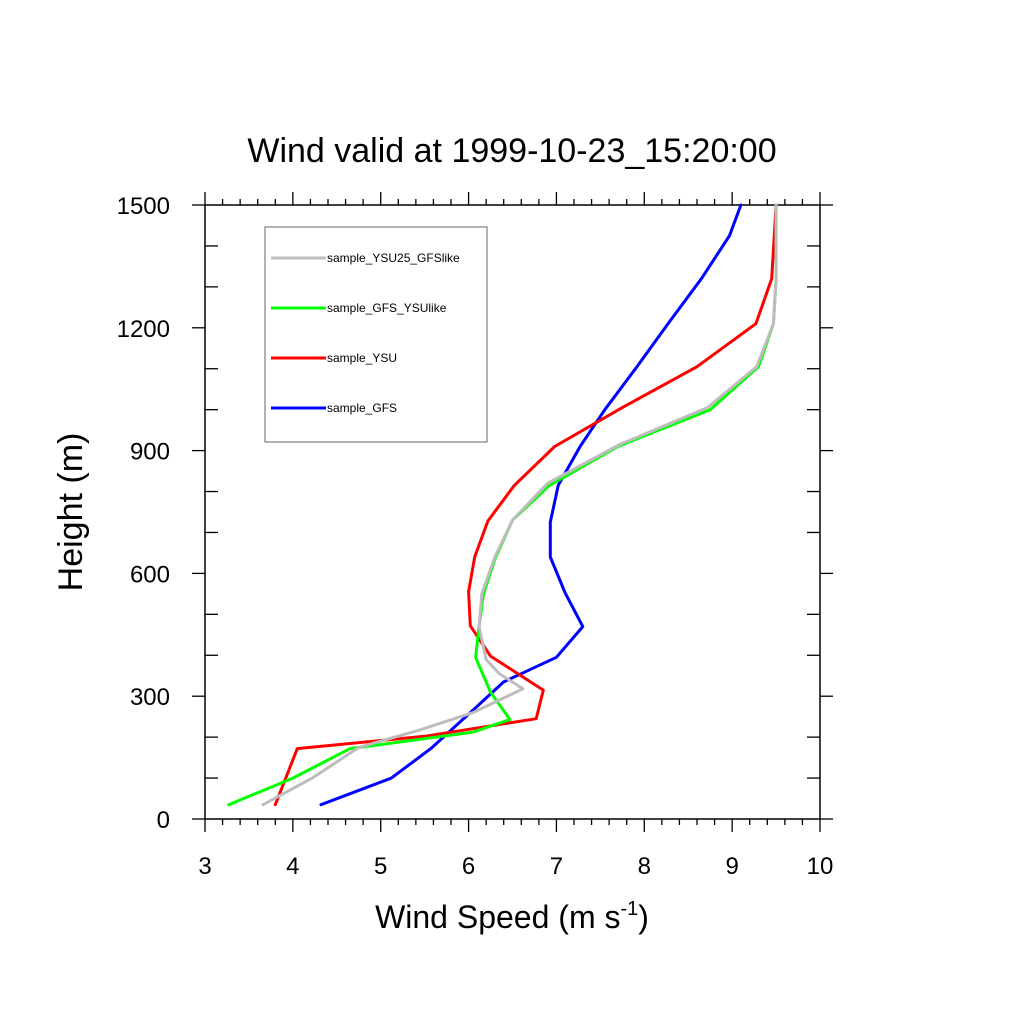 The height and width of the screenshot is (1024, 1024). I want to click on x-tick-label: 4, so click(292, 866).